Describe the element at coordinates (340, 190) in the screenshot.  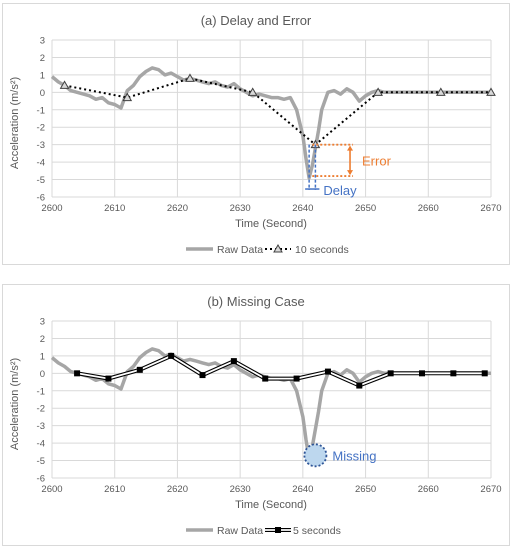
I see `delay-annotation: Delay` at that location.